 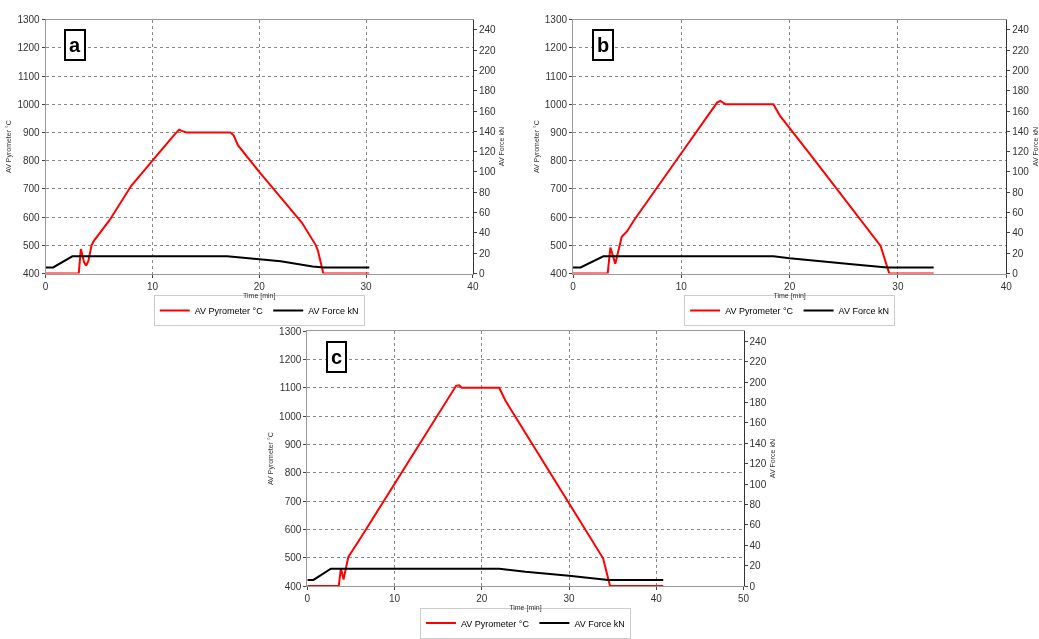 I want to click on annotation: b, so click(x=603, y=45).